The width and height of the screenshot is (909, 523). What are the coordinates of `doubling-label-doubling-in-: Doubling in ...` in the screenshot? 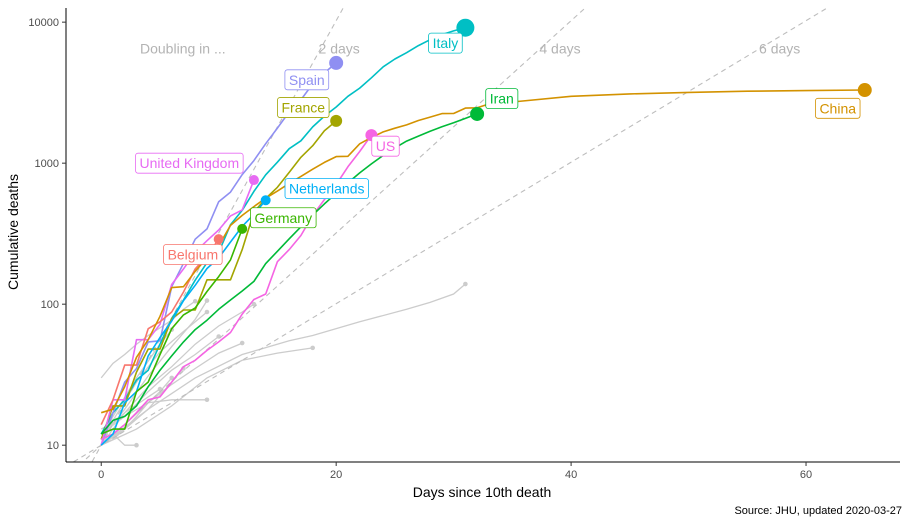 It's located at (183, 48).